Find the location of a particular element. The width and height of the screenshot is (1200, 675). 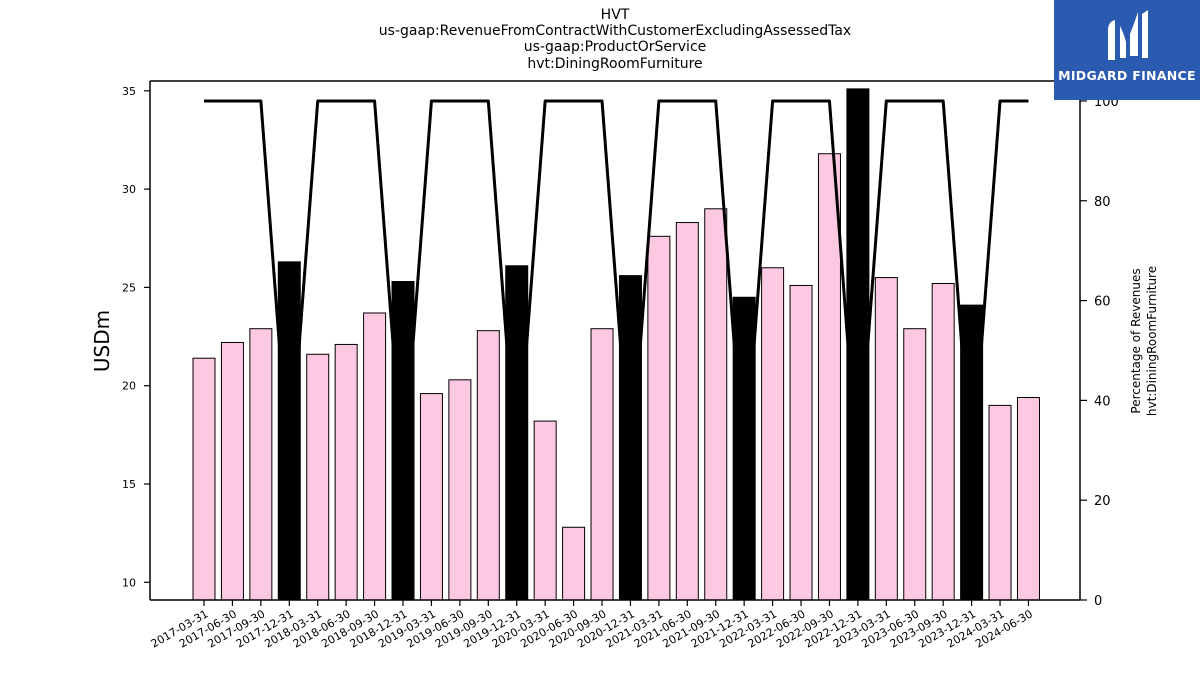

y-axis-label: USDm is located at coordinates (102, 341).